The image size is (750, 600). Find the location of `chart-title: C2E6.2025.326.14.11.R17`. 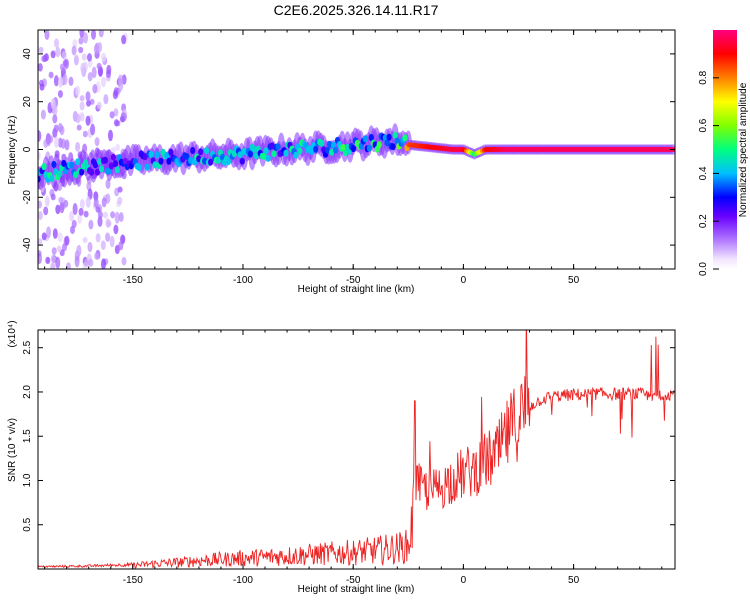

chart-title: C2E6.2025.326.14.11.R17 is located at coordinates (356, 10).